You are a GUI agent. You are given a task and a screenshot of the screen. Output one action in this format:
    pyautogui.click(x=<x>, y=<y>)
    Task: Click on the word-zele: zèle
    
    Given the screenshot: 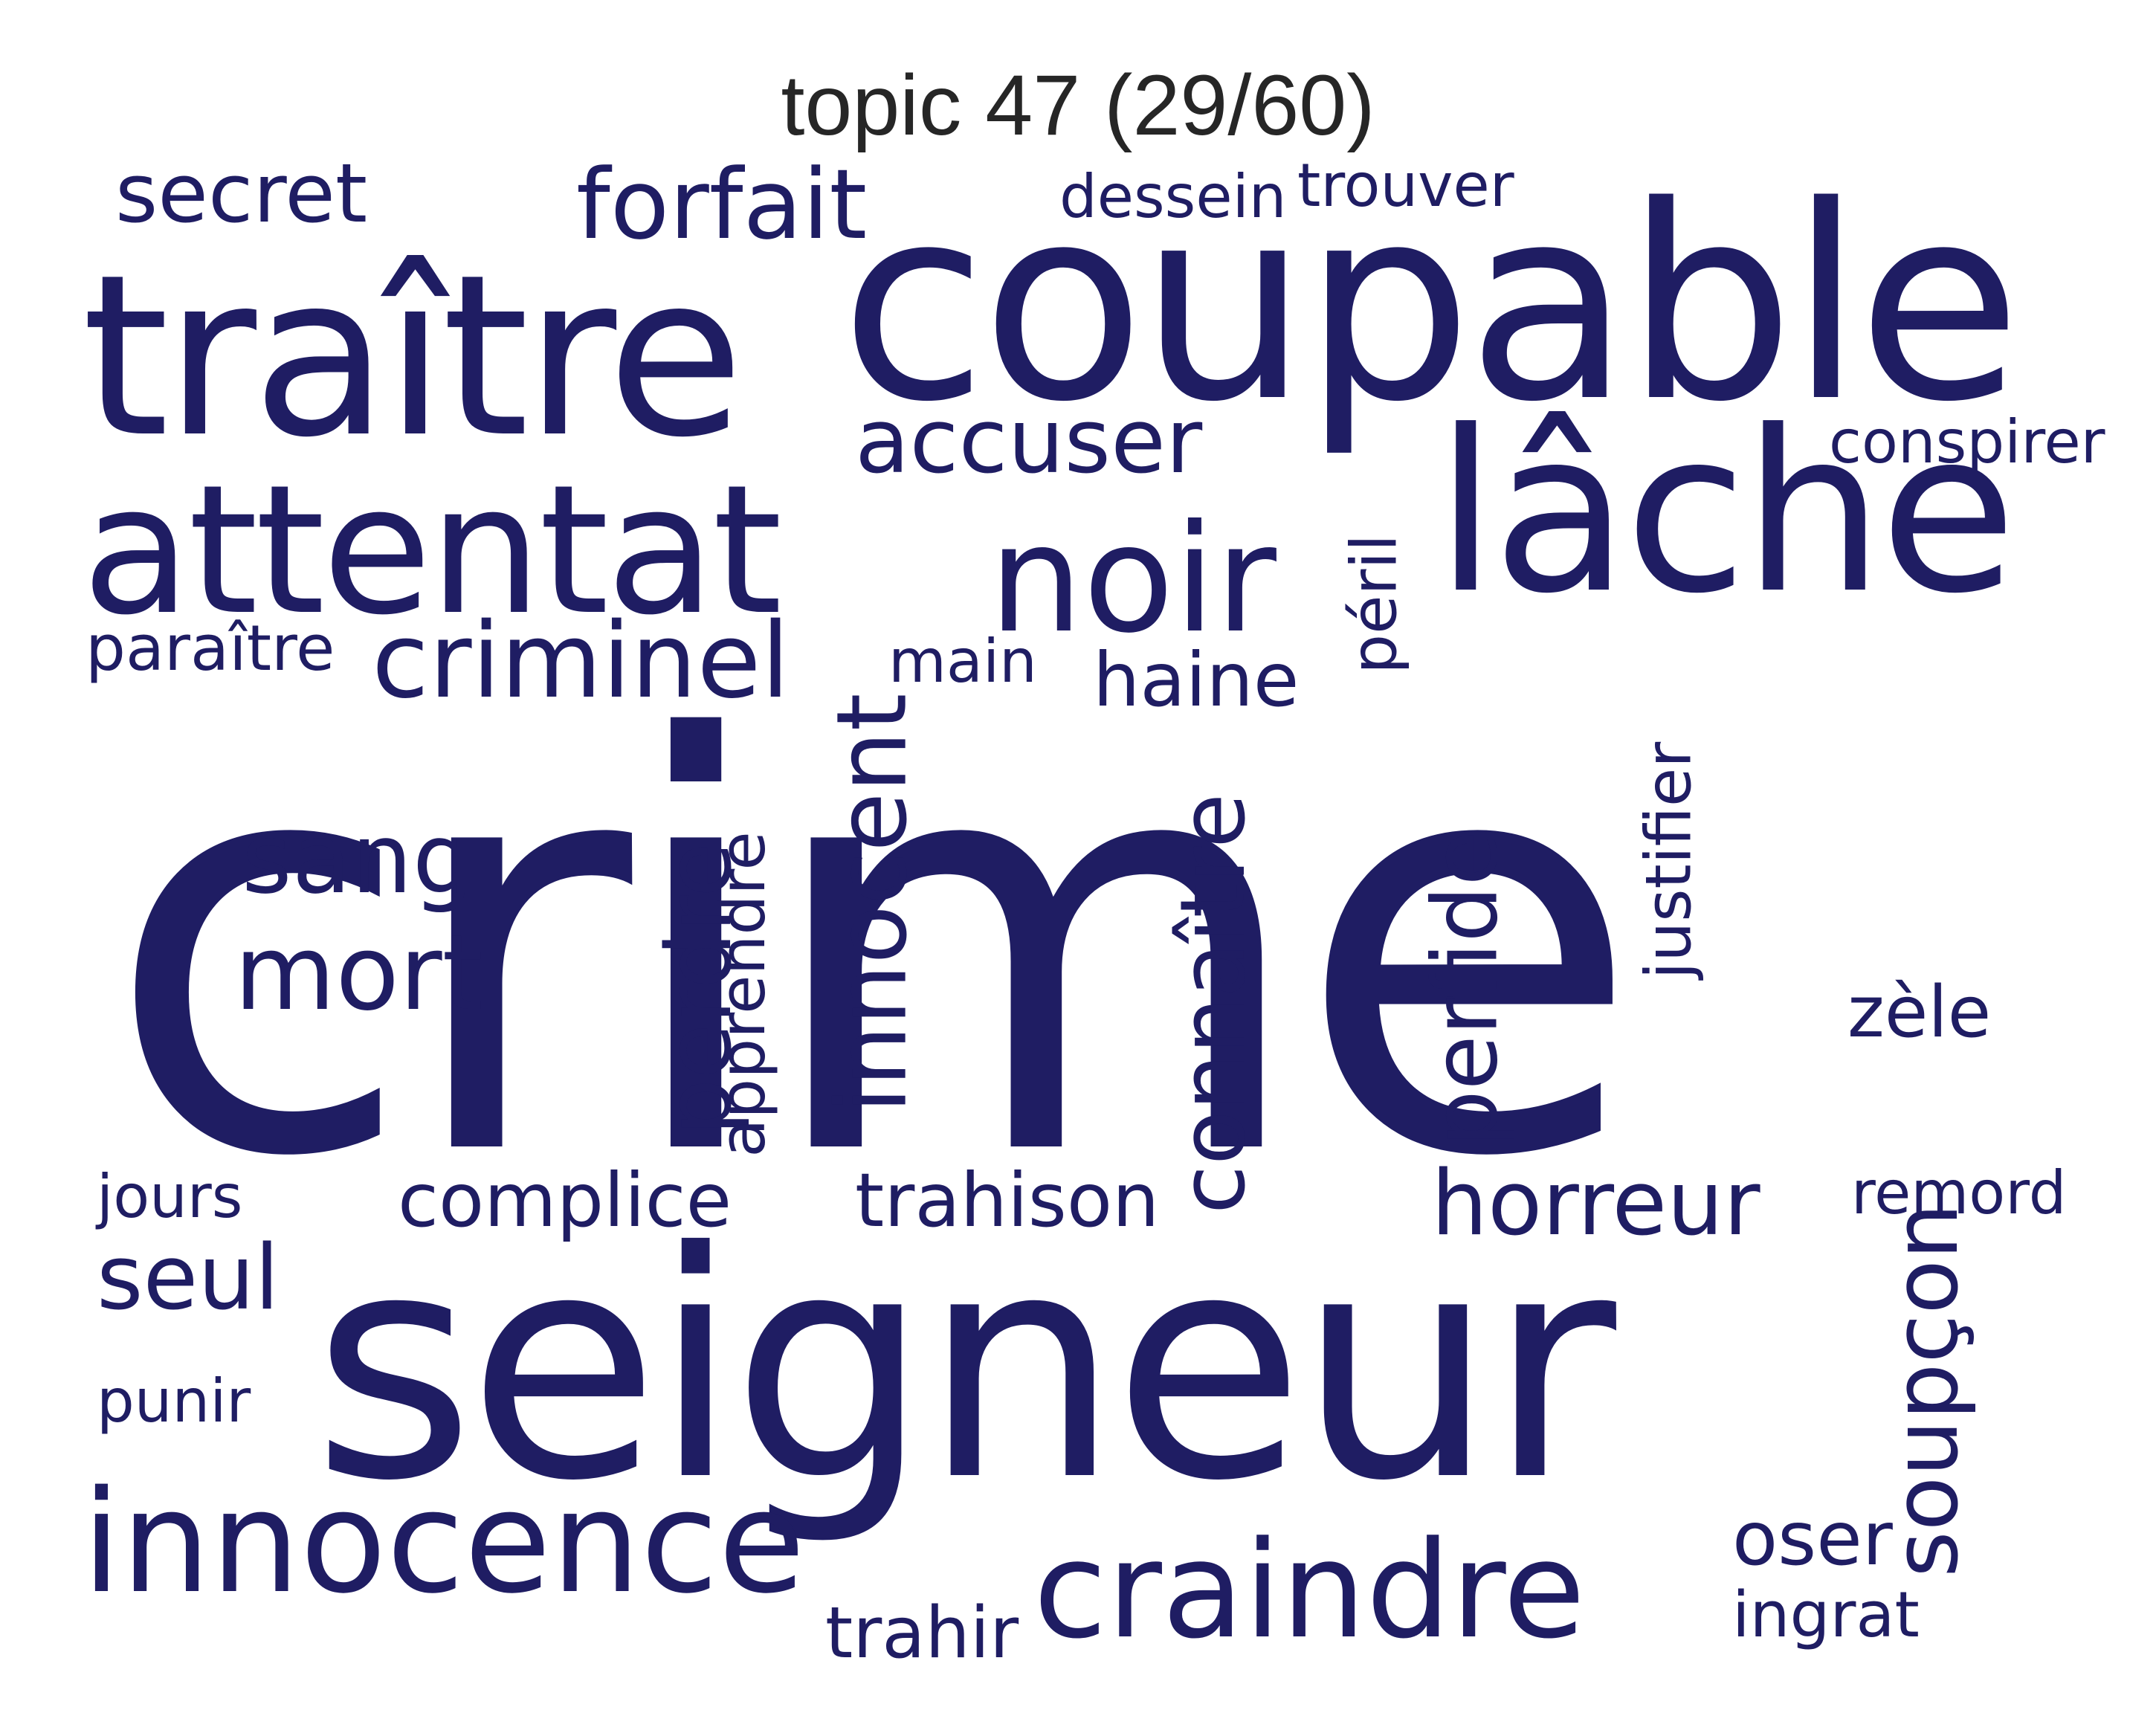 What is the action you would take?
    pyautogui.click(x=1919, y=1013)
    